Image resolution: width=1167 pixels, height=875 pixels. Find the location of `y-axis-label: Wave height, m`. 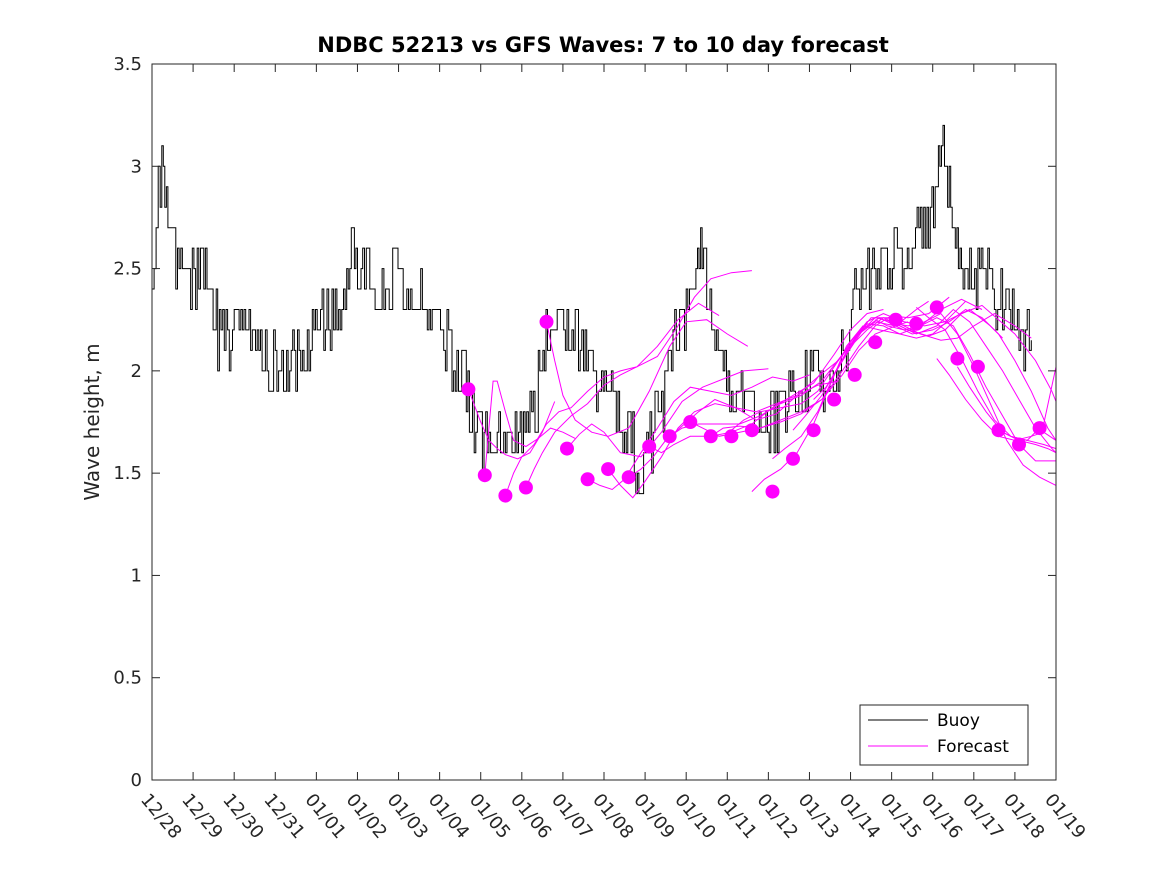

y-axis-label: Wave height, m is located at coordinates (92, 421).